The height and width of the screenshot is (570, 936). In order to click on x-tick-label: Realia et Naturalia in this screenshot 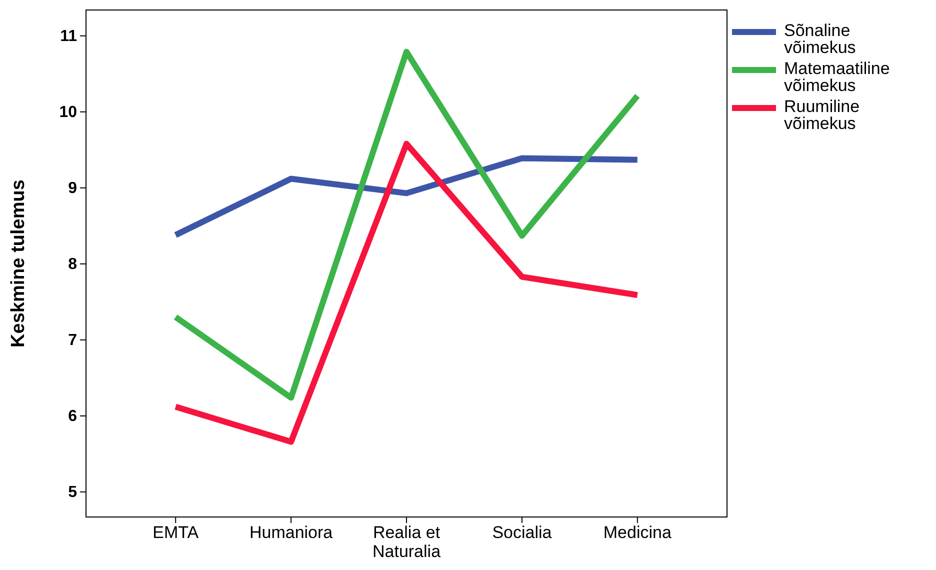, I will do `click(407, 542)`.